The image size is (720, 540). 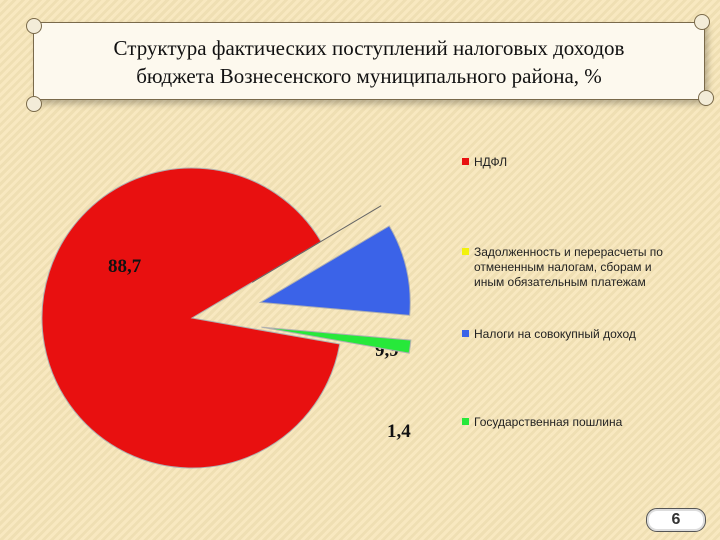 I want to click on slice-data-label: 88,7, so click(x=125, y=266).